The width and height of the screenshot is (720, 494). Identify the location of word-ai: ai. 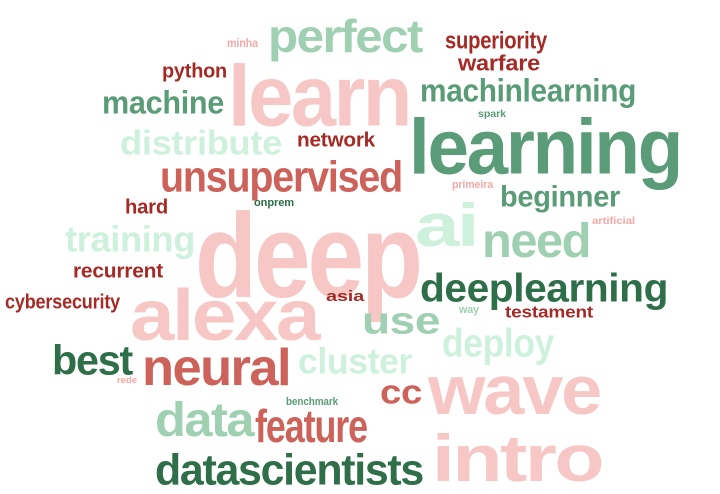
(447, 225).